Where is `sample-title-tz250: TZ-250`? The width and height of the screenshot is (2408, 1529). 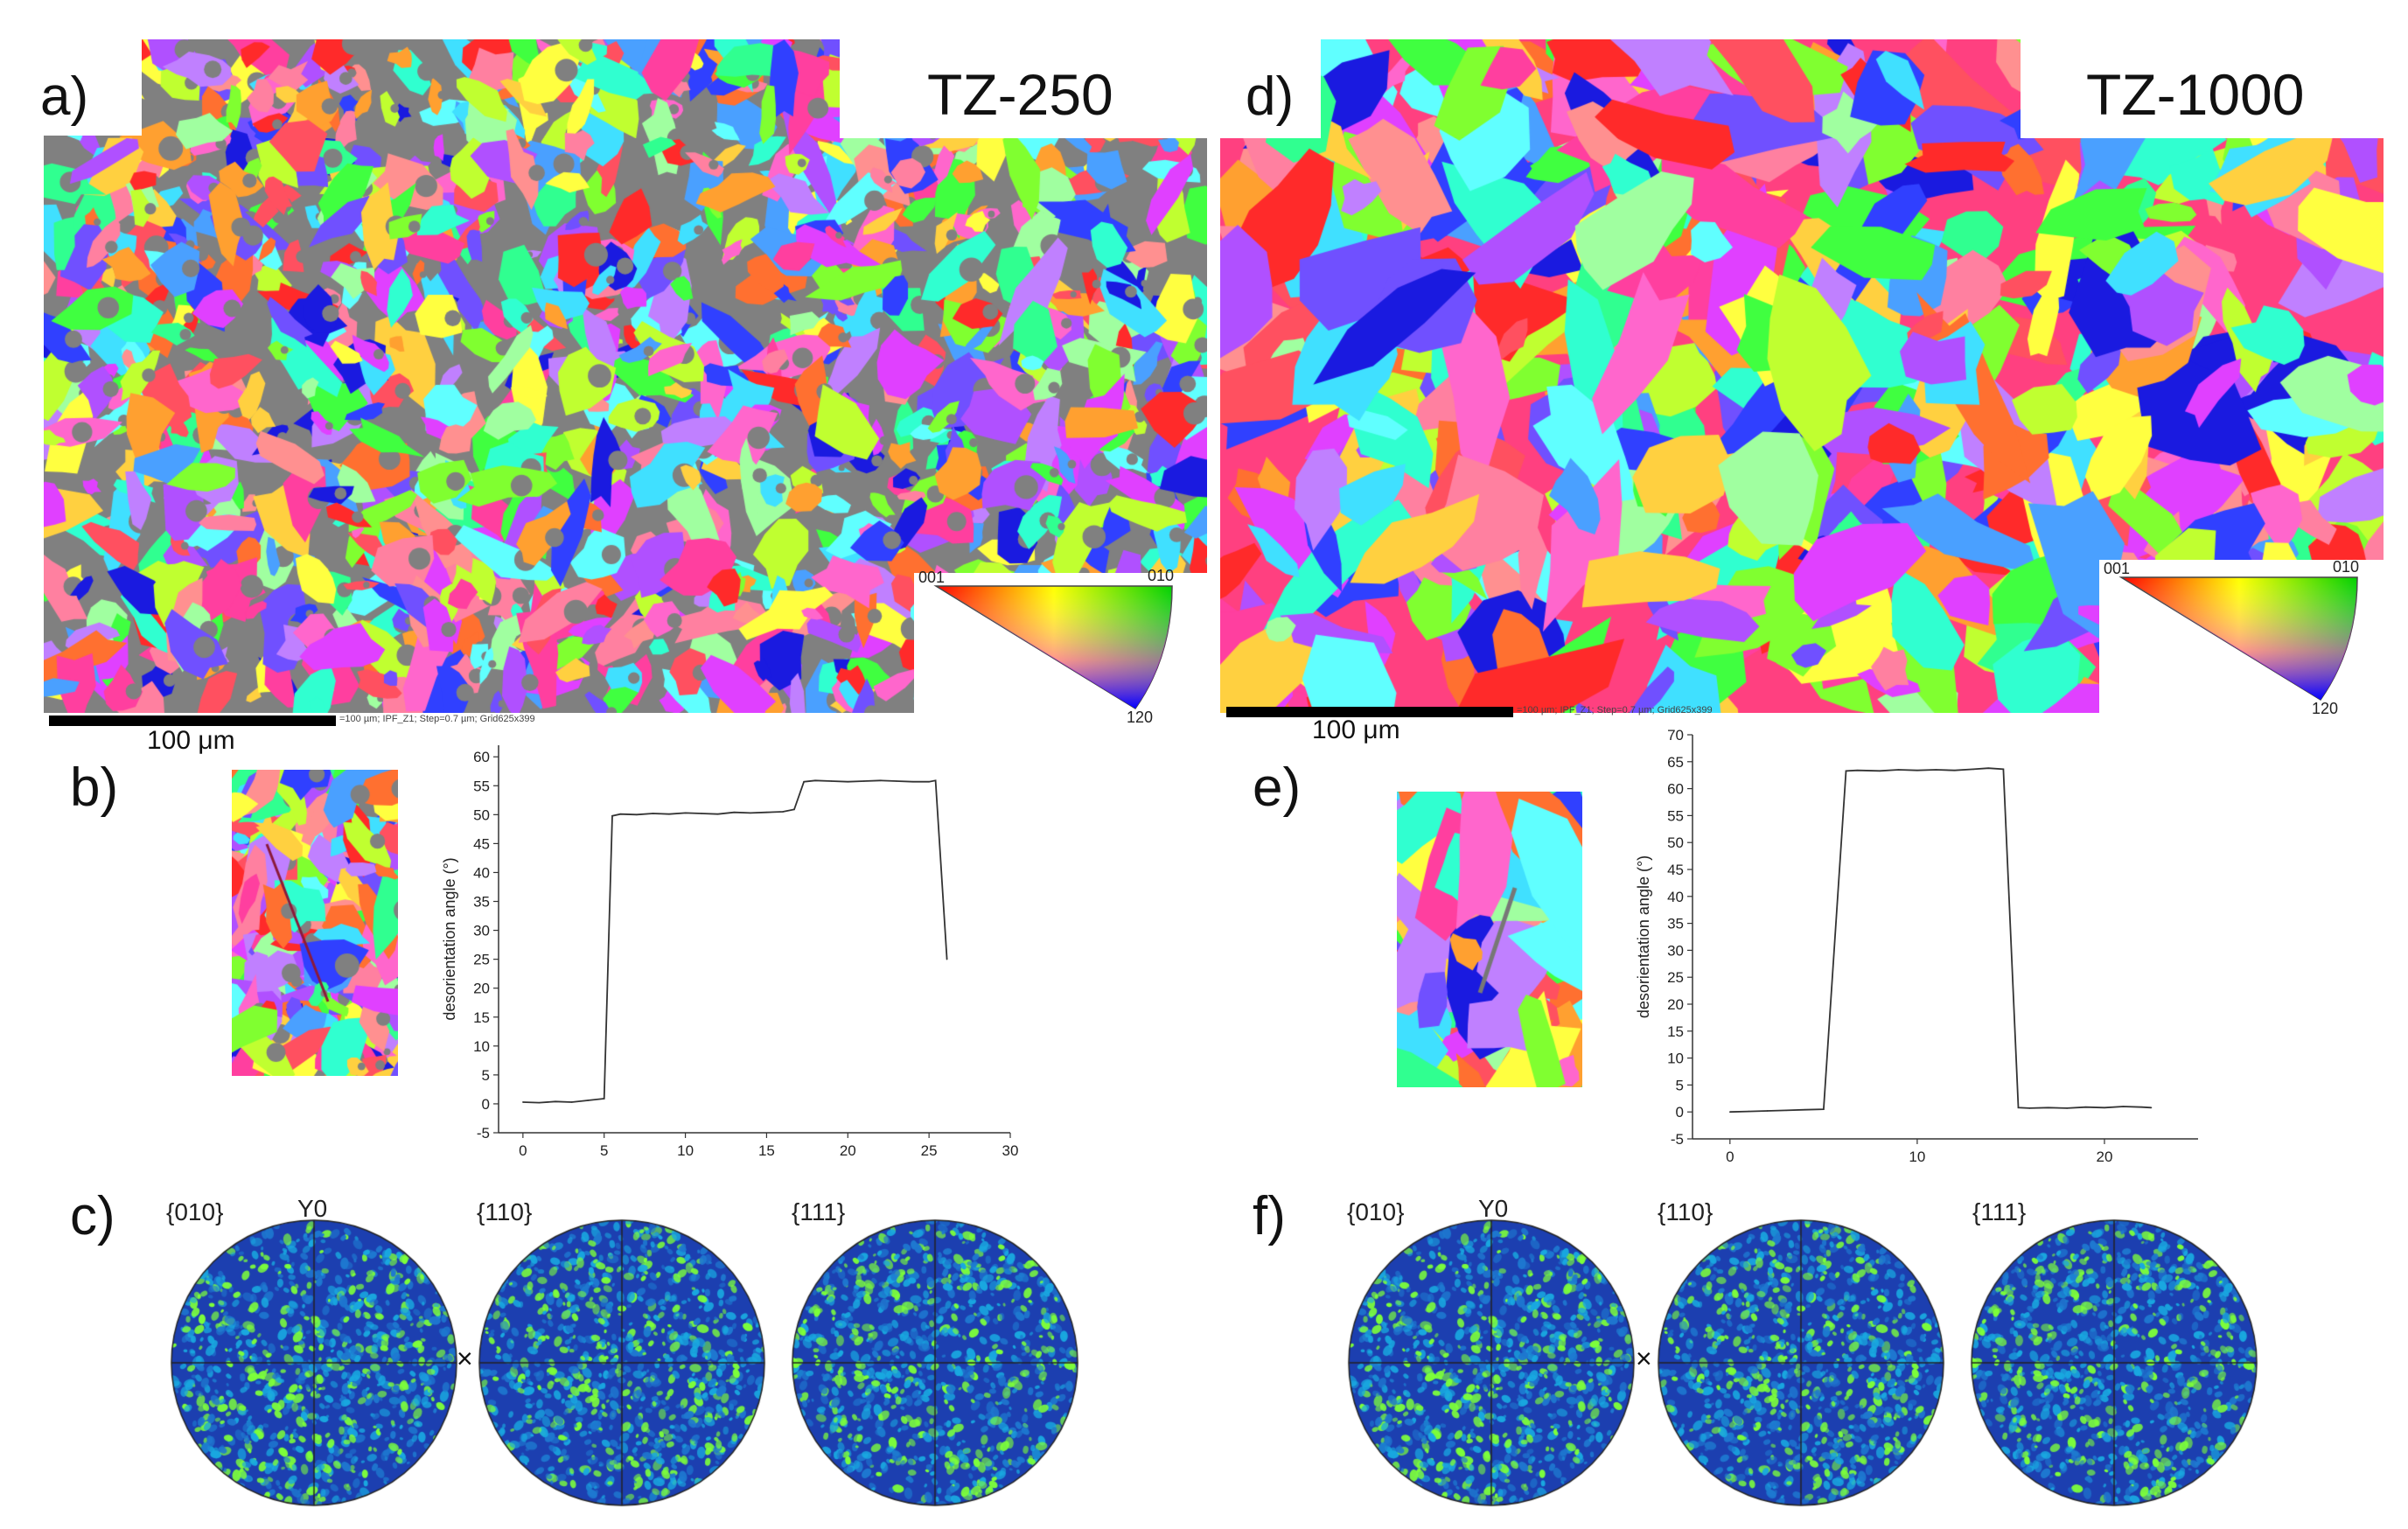
sample-title-tz250: TZ-250 is located at coordinates (1020, 94).